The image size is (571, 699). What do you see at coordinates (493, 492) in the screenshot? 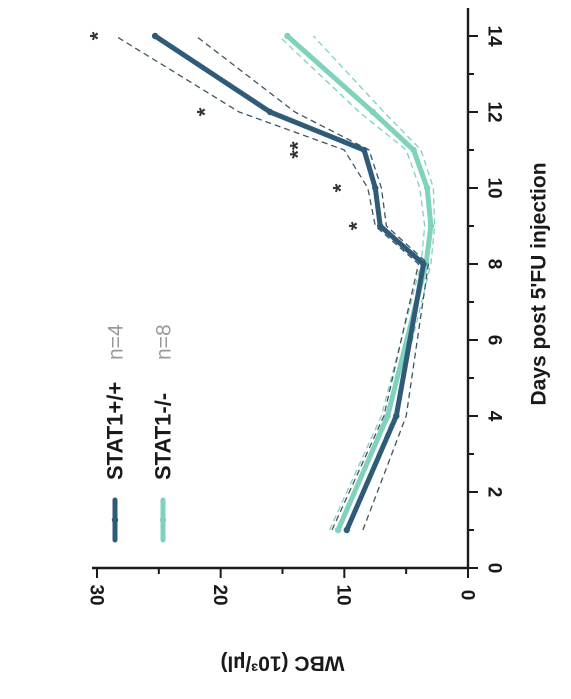
I see `x-tick-label: 2` at bounding box center [493, 492].